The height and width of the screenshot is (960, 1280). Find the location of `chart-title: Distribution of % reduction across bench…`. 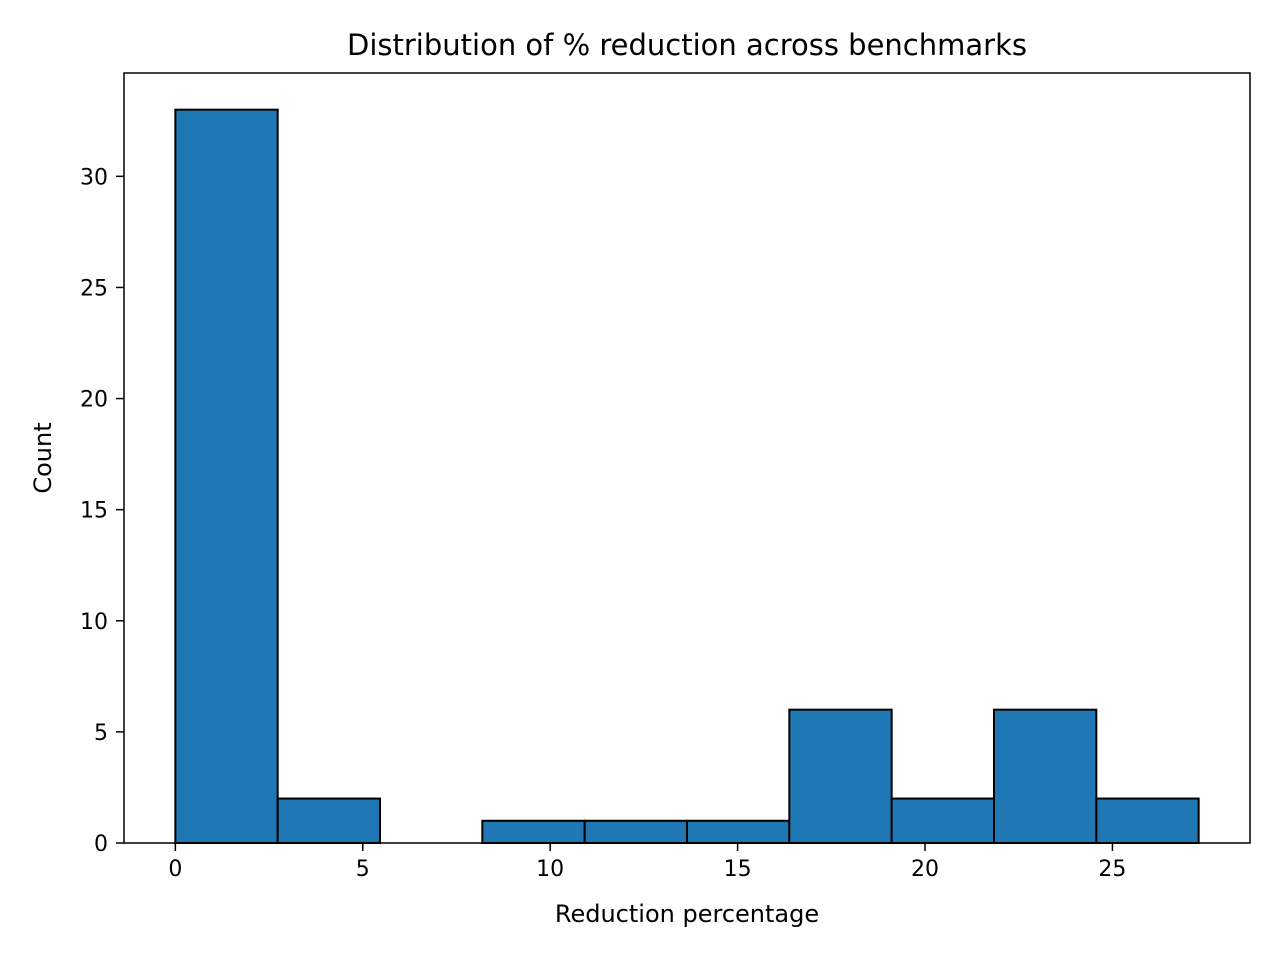

chart-title: Distribution of % reduction across bench… is located at coordinates (687, 45).